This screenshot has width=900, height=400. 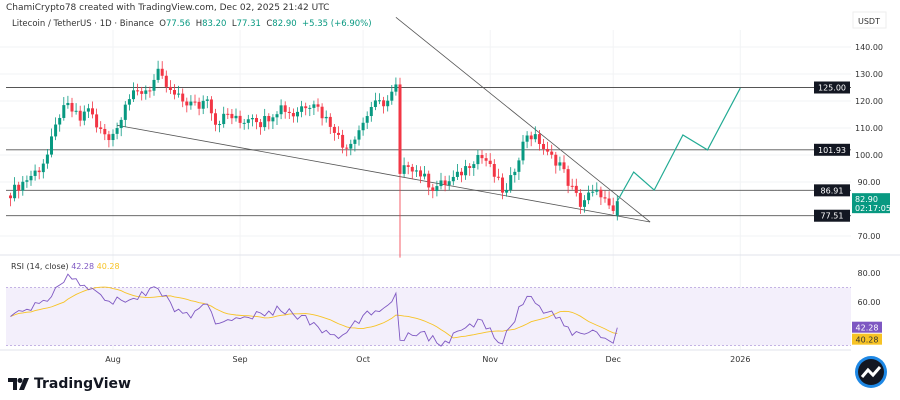 I want to click on rsi-tick: 60.00, so click(x=869, y=302).